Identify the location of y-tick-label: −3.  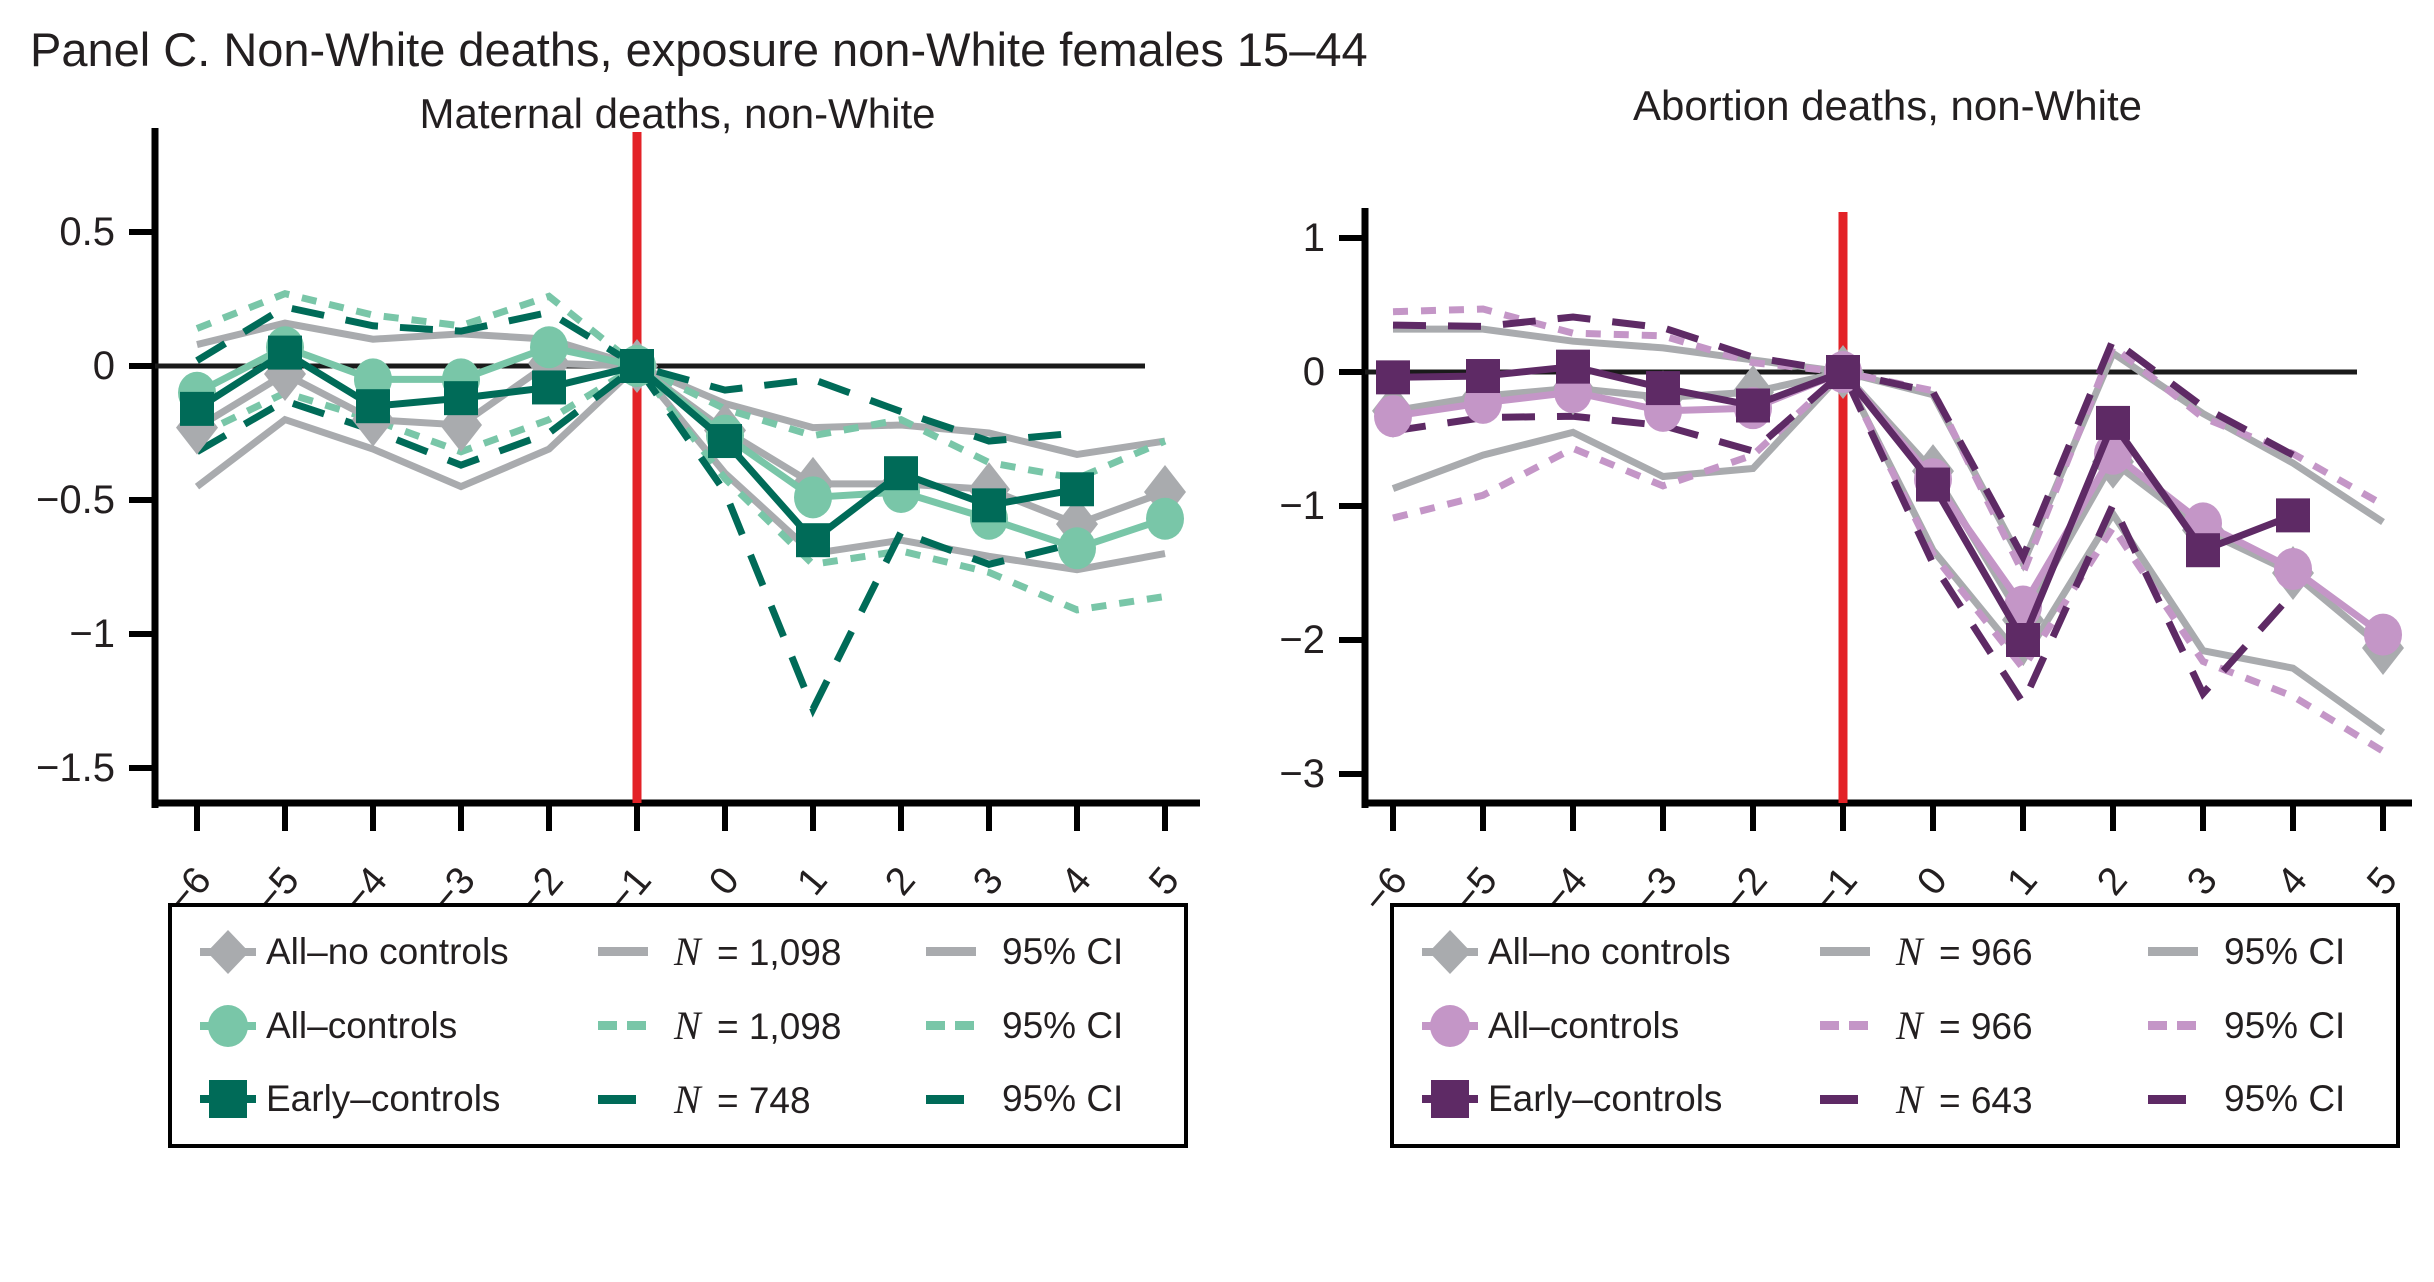
(1302, 774).